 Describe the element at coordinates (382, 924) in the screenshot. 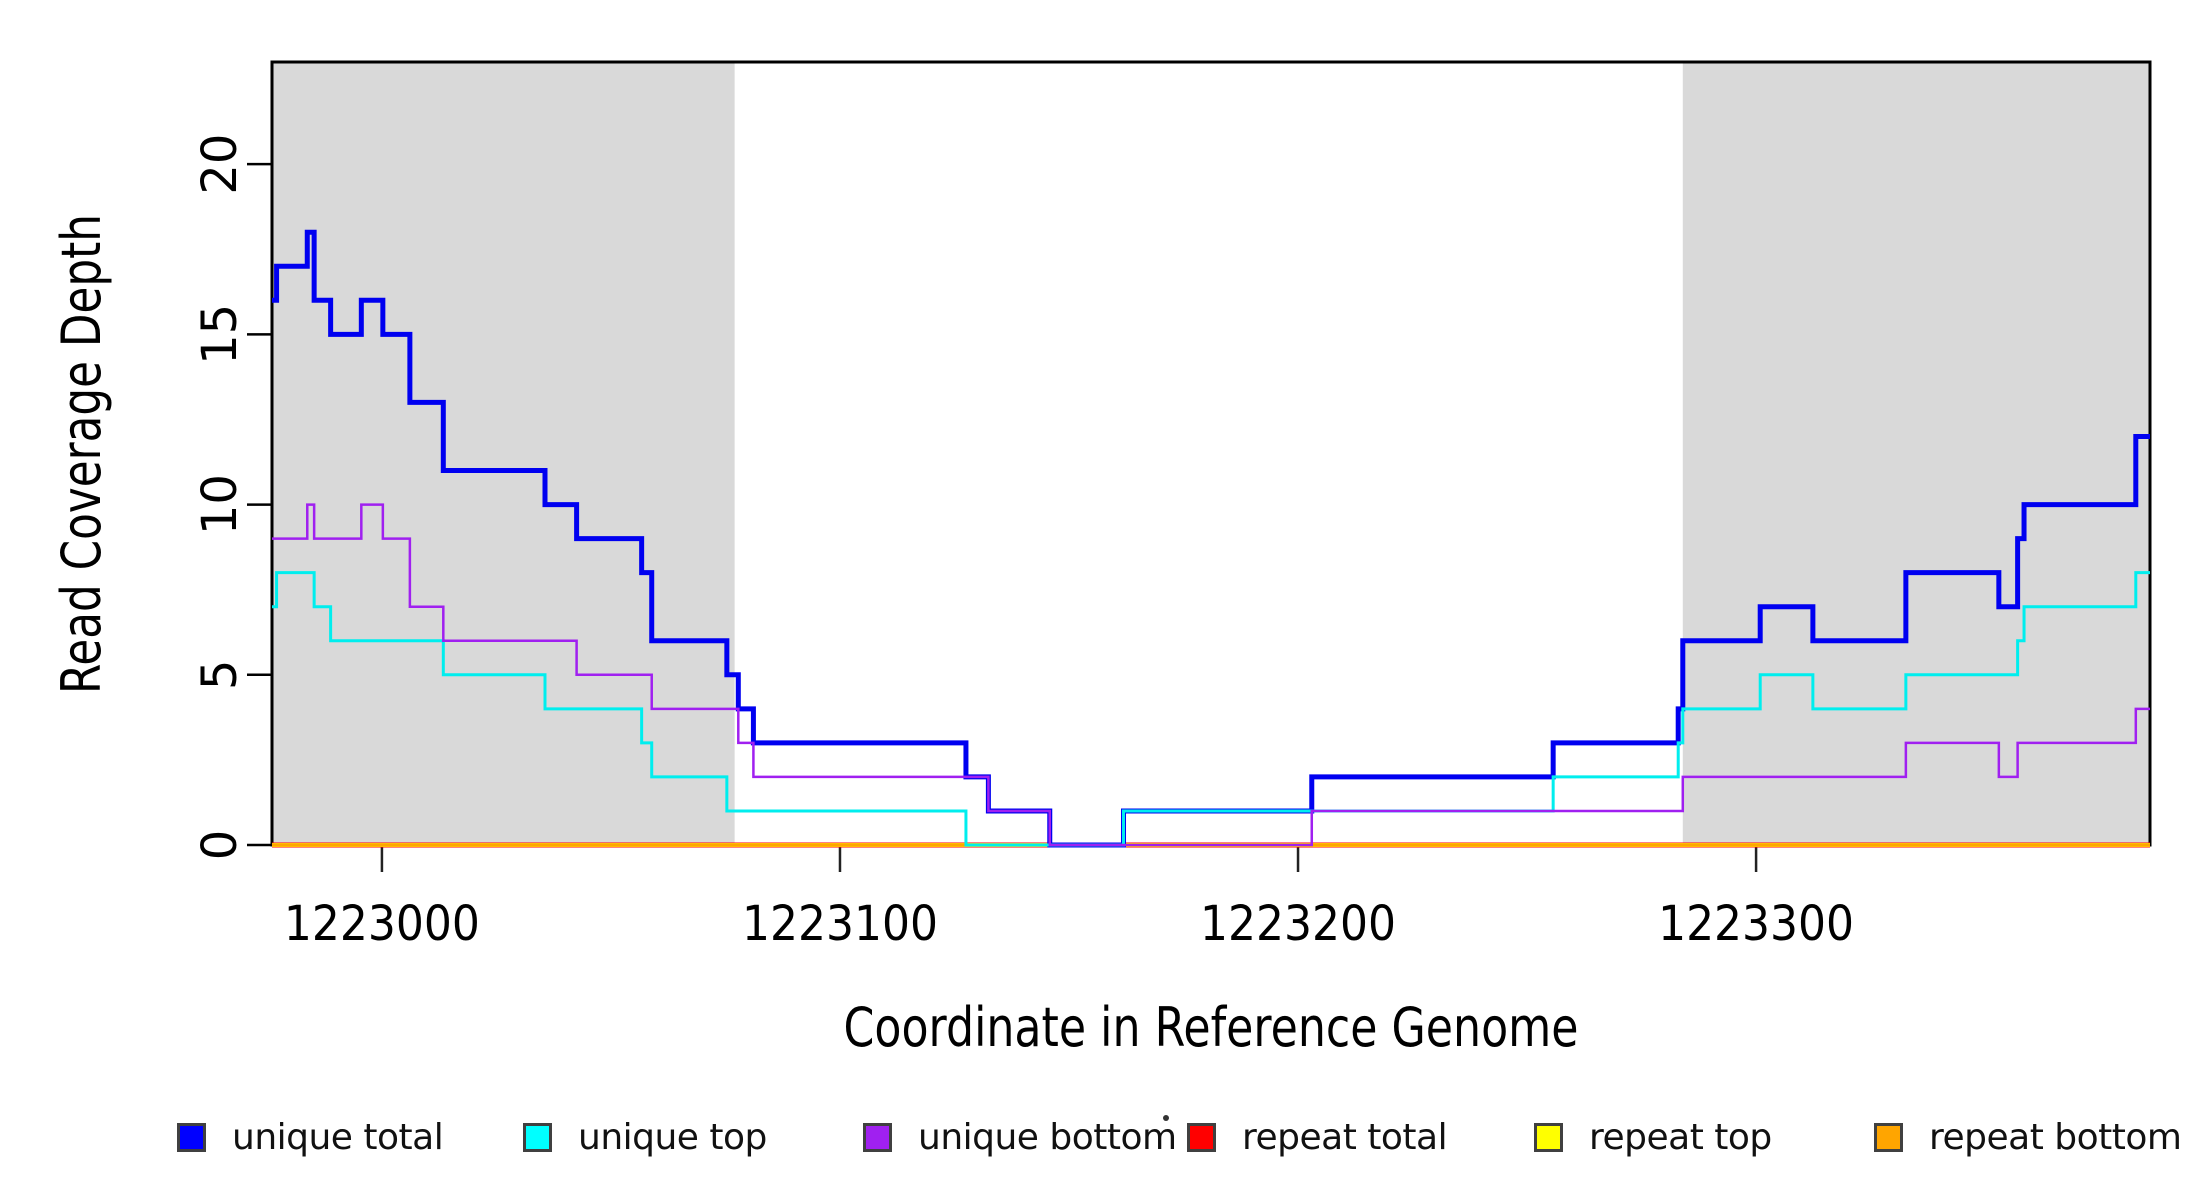

I see `x-tick-label: 1223000` at that location.